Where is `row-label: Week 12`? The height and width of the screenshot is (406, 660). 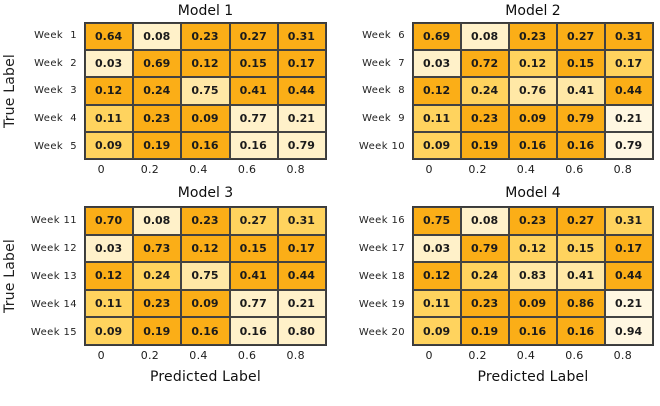 row-label: Week 12 is located at coordinates (53, 248).